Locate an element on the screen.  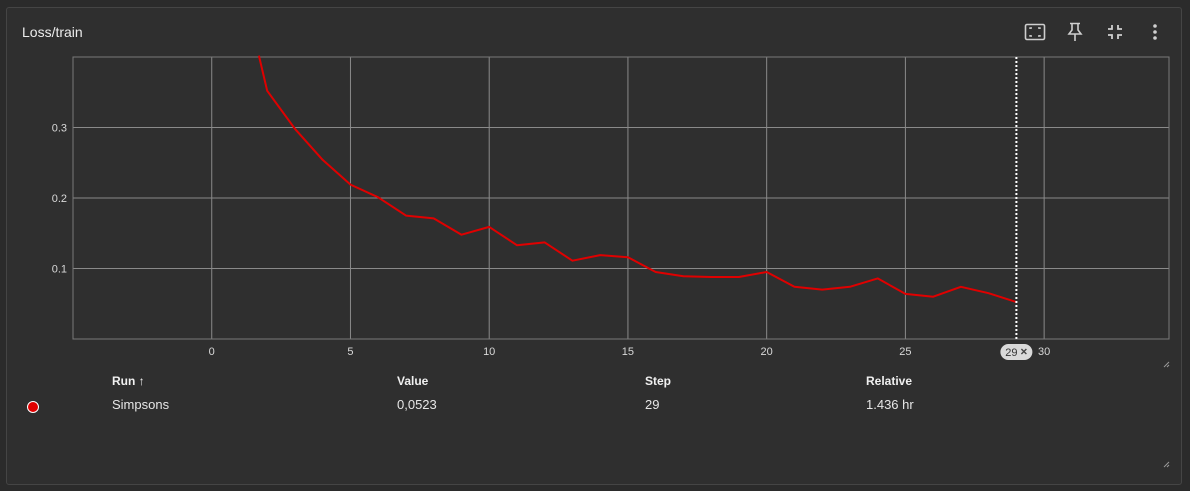
x-tick-label: 25 is located at coordinates (905, 352).